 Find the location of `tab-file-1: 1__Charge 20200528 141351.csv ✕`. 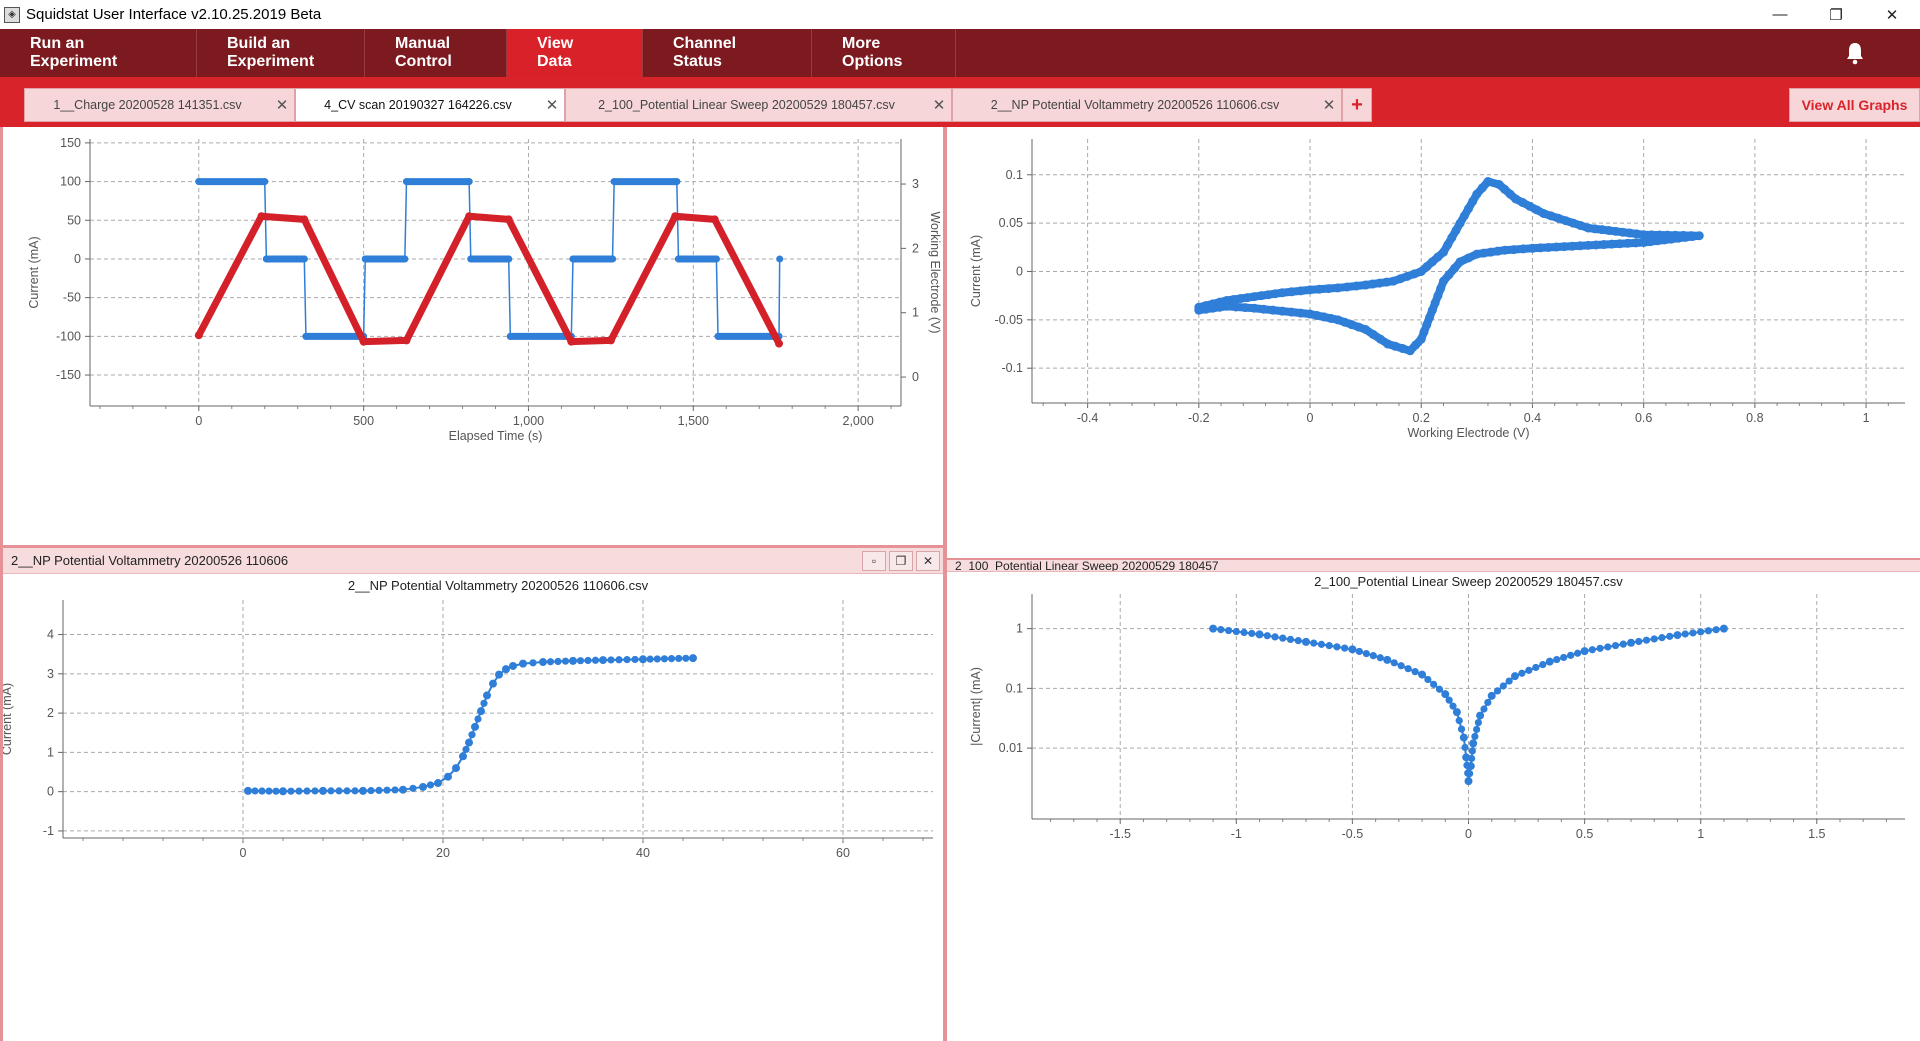

tab-file-1: 1__Charge 20200528 141351.csv ✕ is located at coordinates (159, 105).